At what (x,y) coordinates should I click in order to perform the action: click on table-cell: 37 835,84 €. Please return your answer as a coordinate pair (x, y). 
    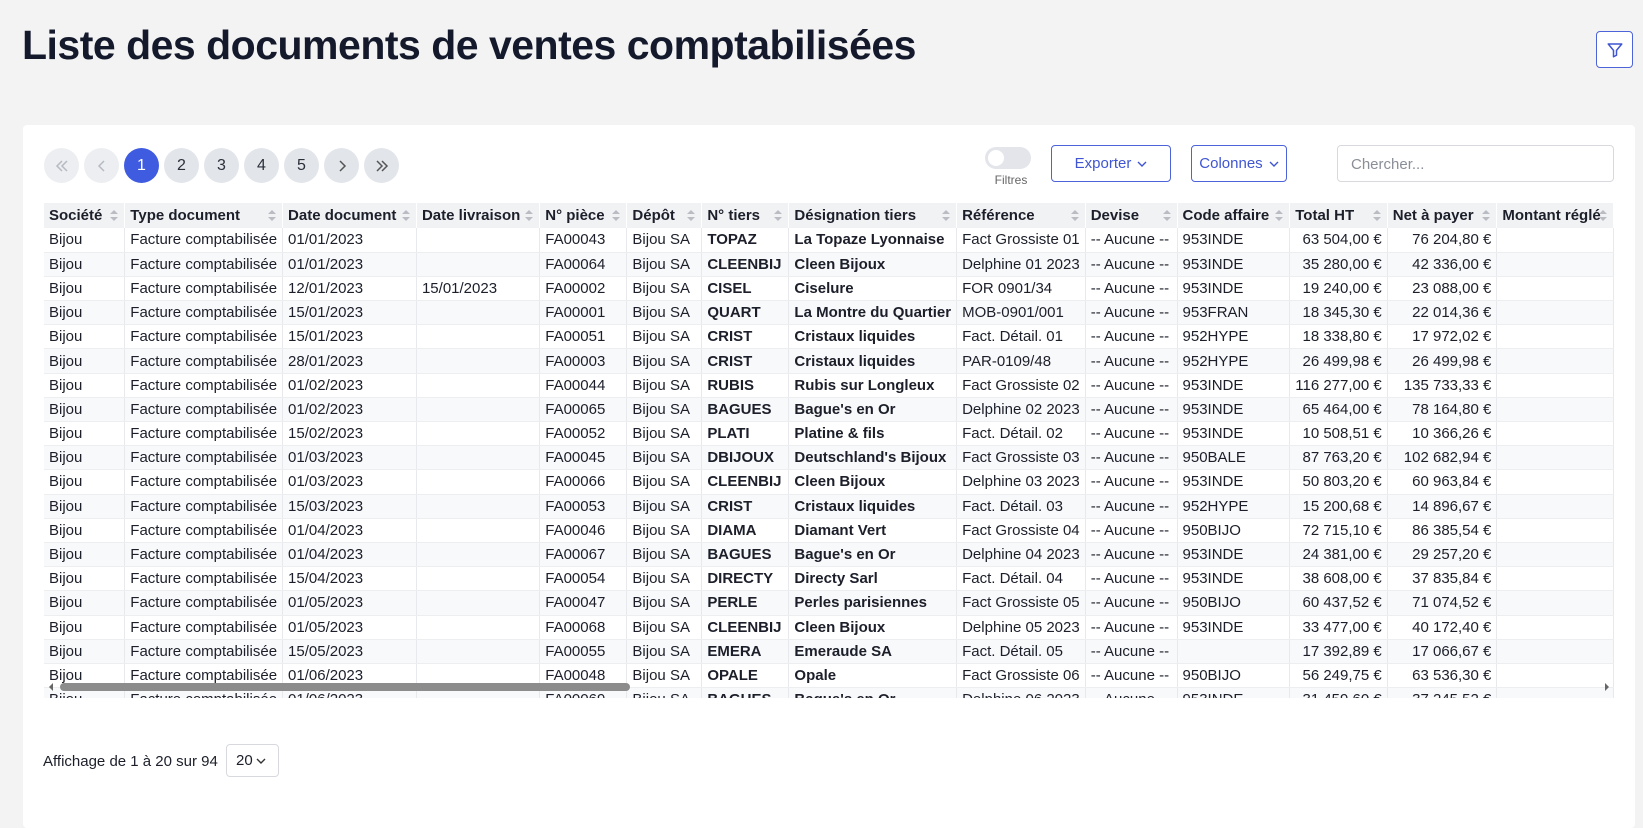
    Looking at the image, I should click on (1442, 579).